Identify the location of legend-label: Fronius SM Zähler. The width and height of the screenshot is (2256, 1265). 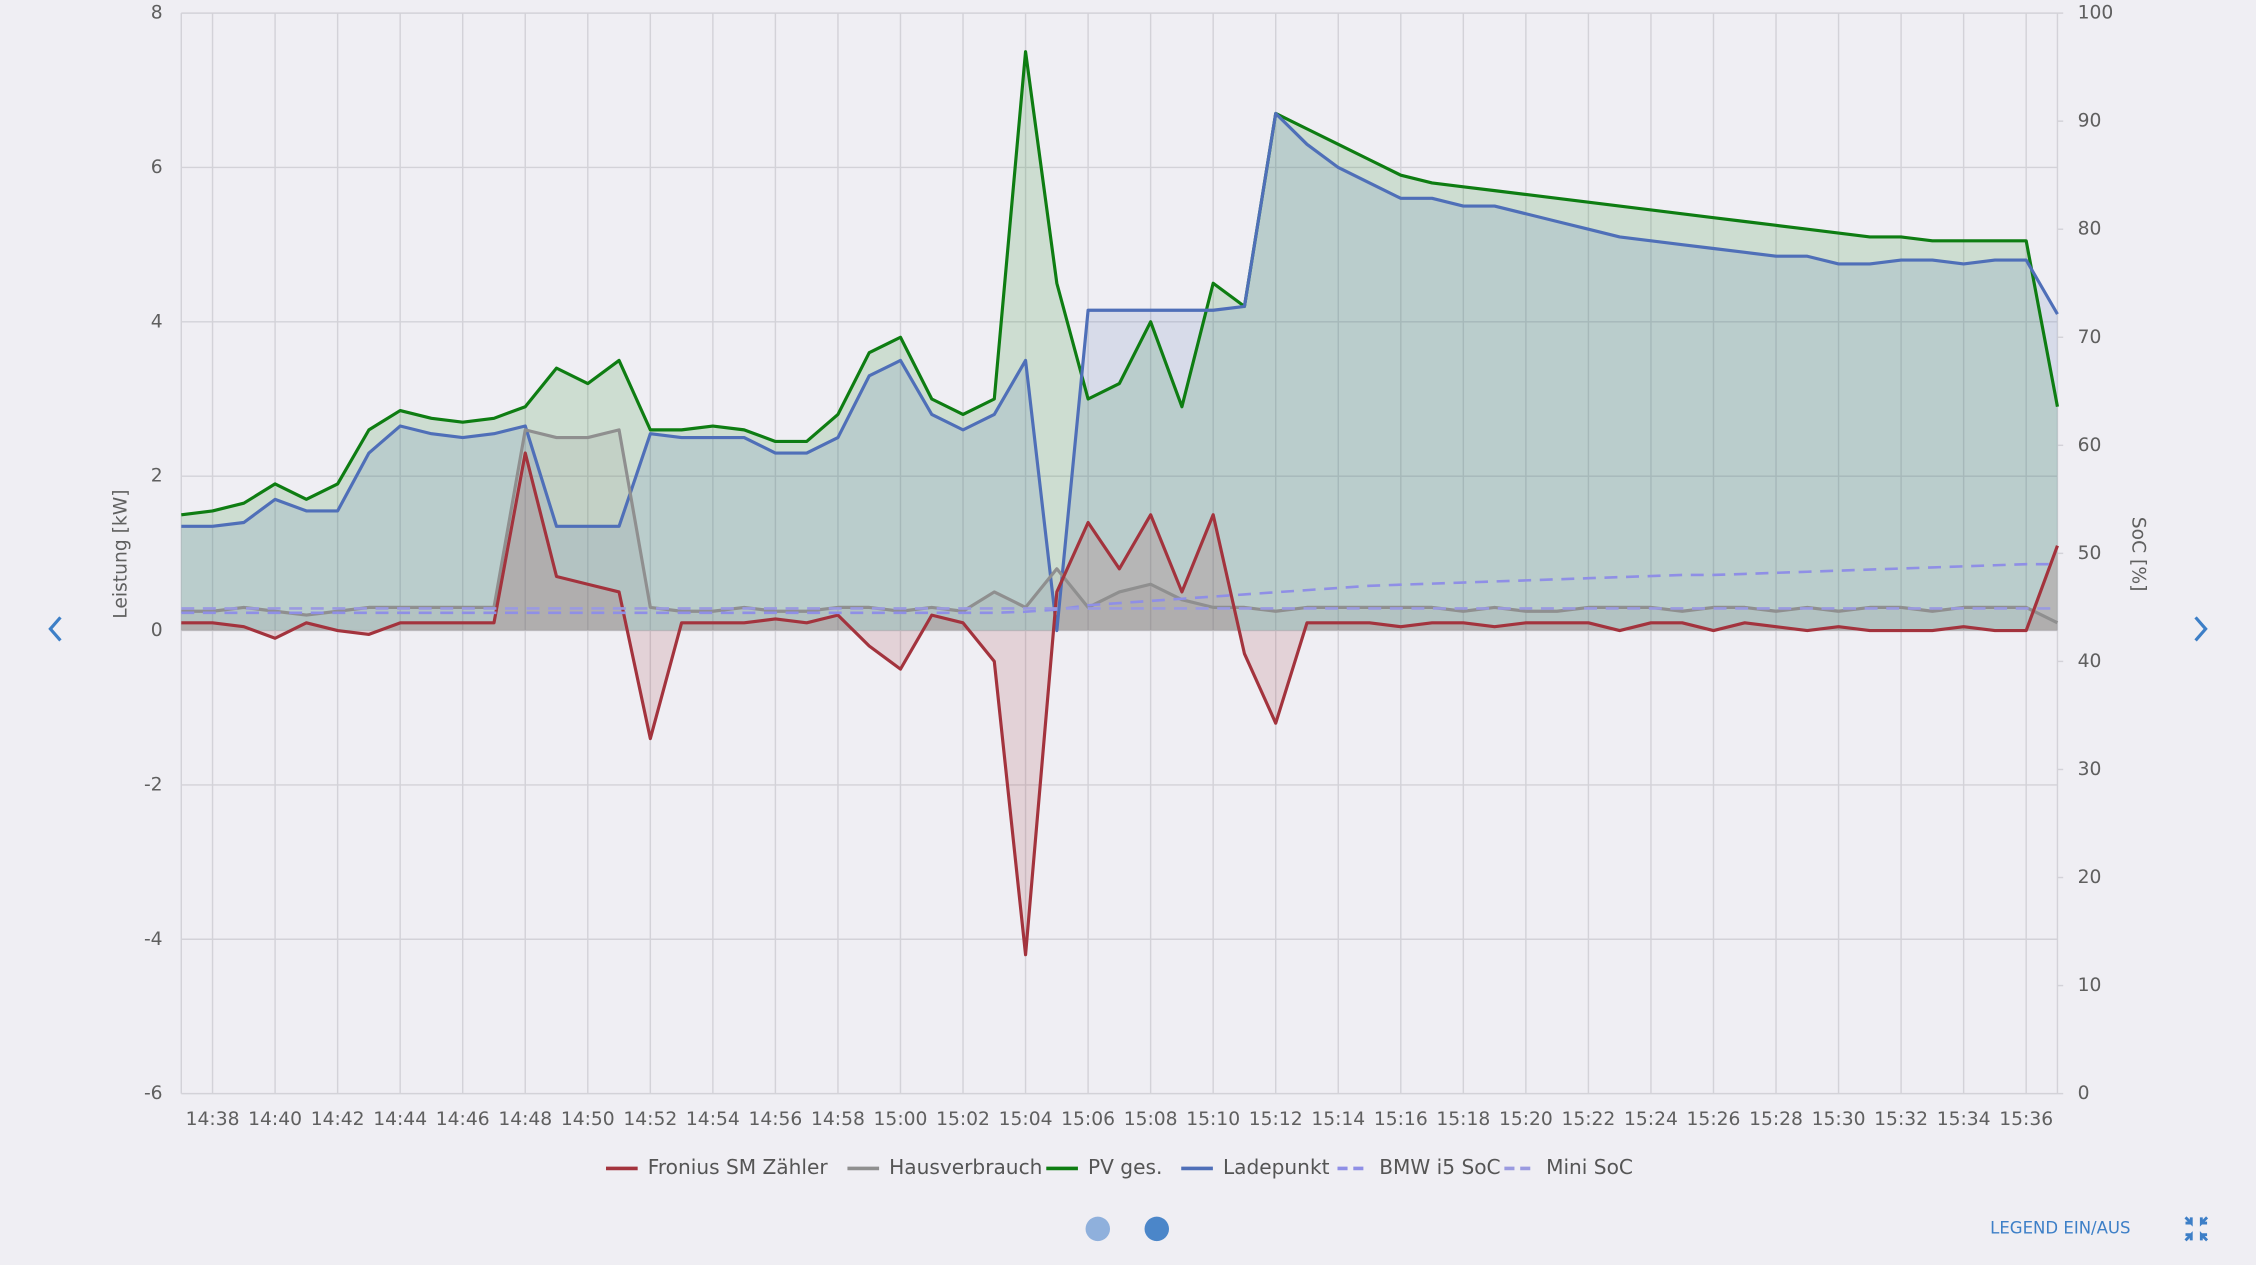
(738, 1167).